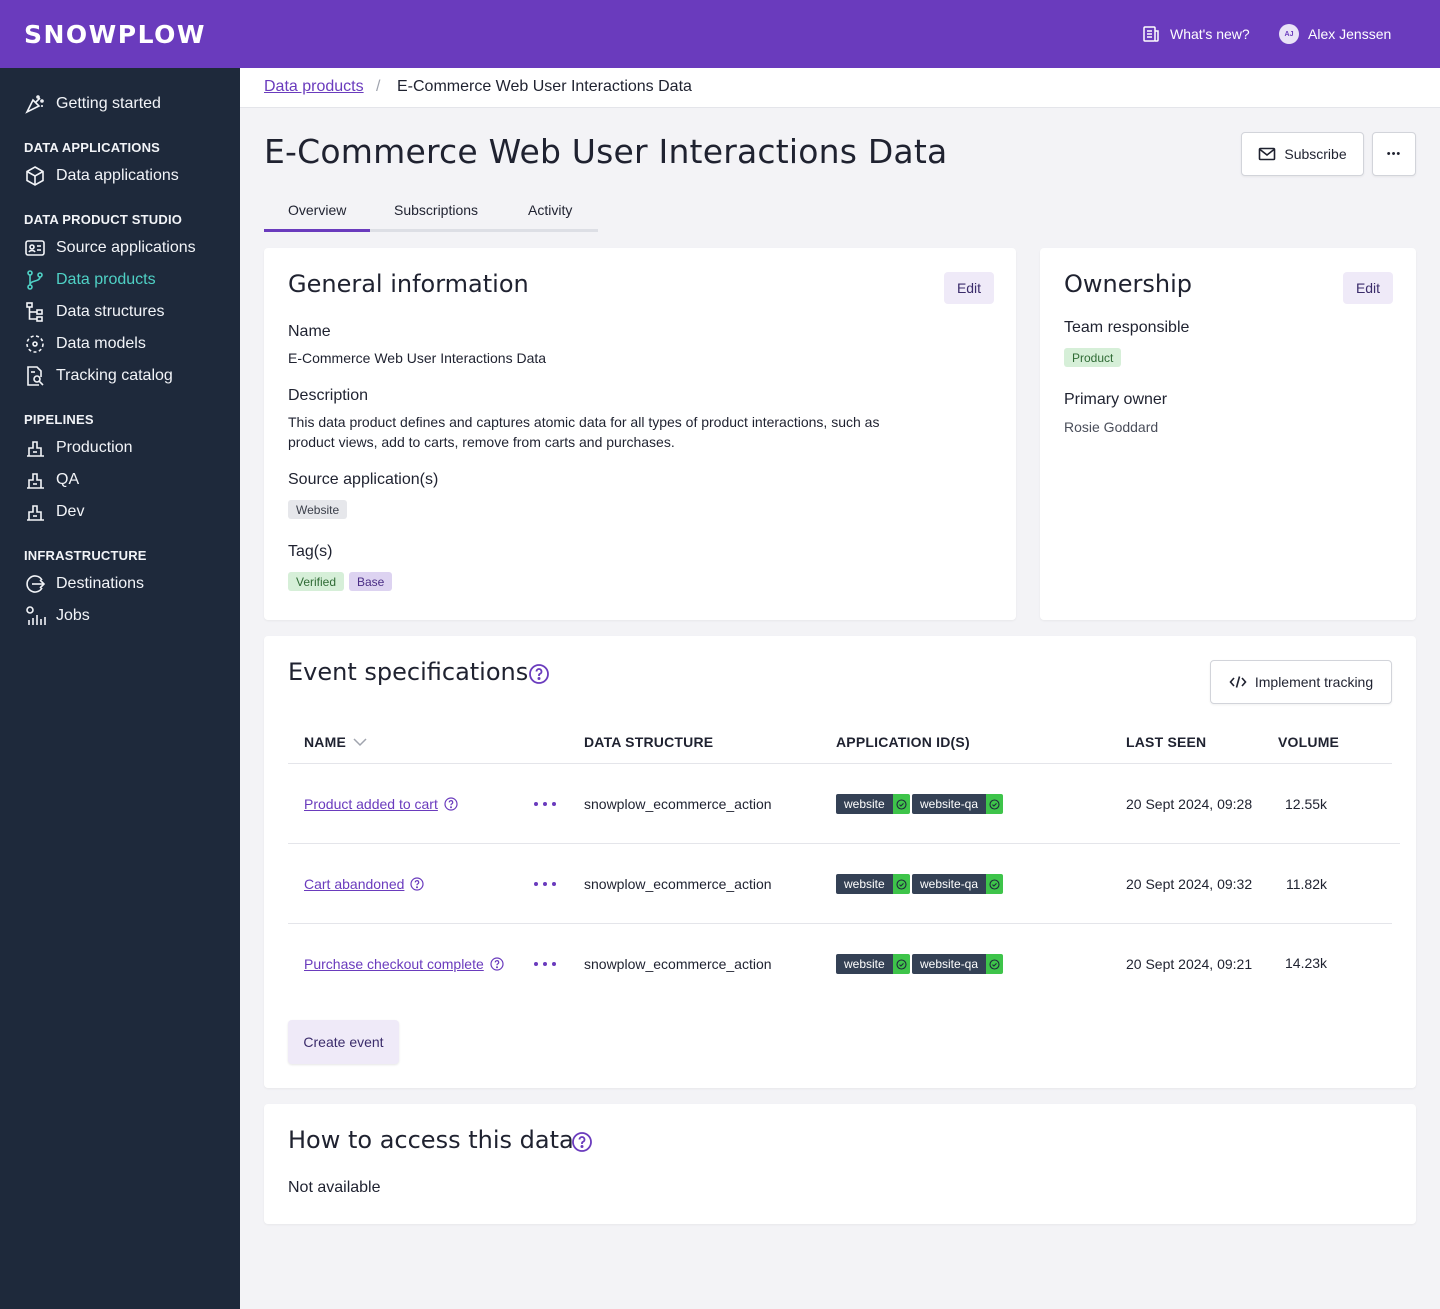  What do you see at coordinates (1189, 964) in the screenshot?
I see `last-seen-cell: 20 Sept 2024, 09:21` at bounding box center [1189, 964].